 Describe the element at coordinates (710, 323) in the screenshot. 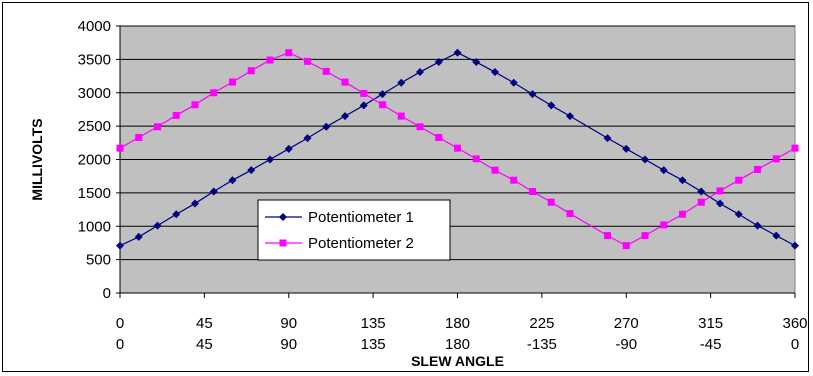

I see `x-tick-label-row1: 315` at that location.